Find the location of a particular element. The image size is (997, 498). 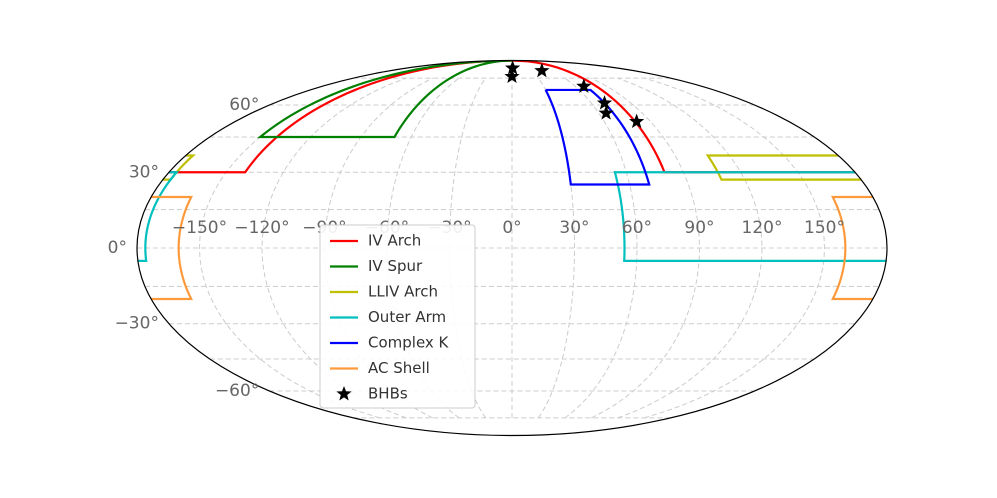

x-tick-label: 90° is located at coordinates (699, 228).